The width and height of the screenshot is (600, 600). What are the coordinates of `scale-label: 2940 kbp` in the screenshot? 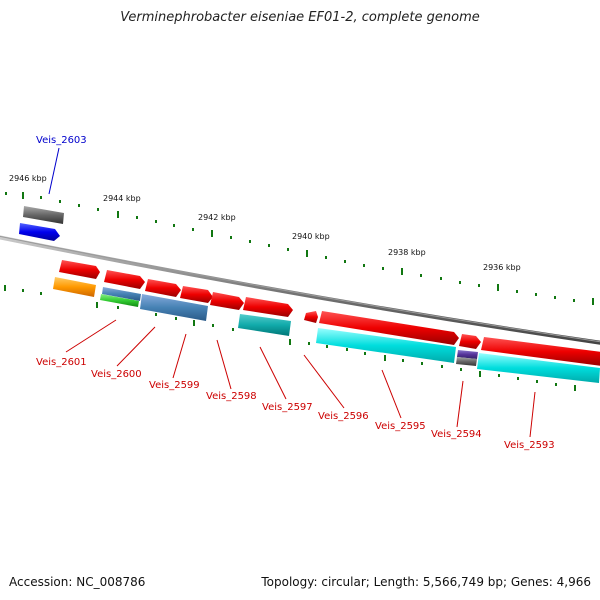 It's located at (311, 236).